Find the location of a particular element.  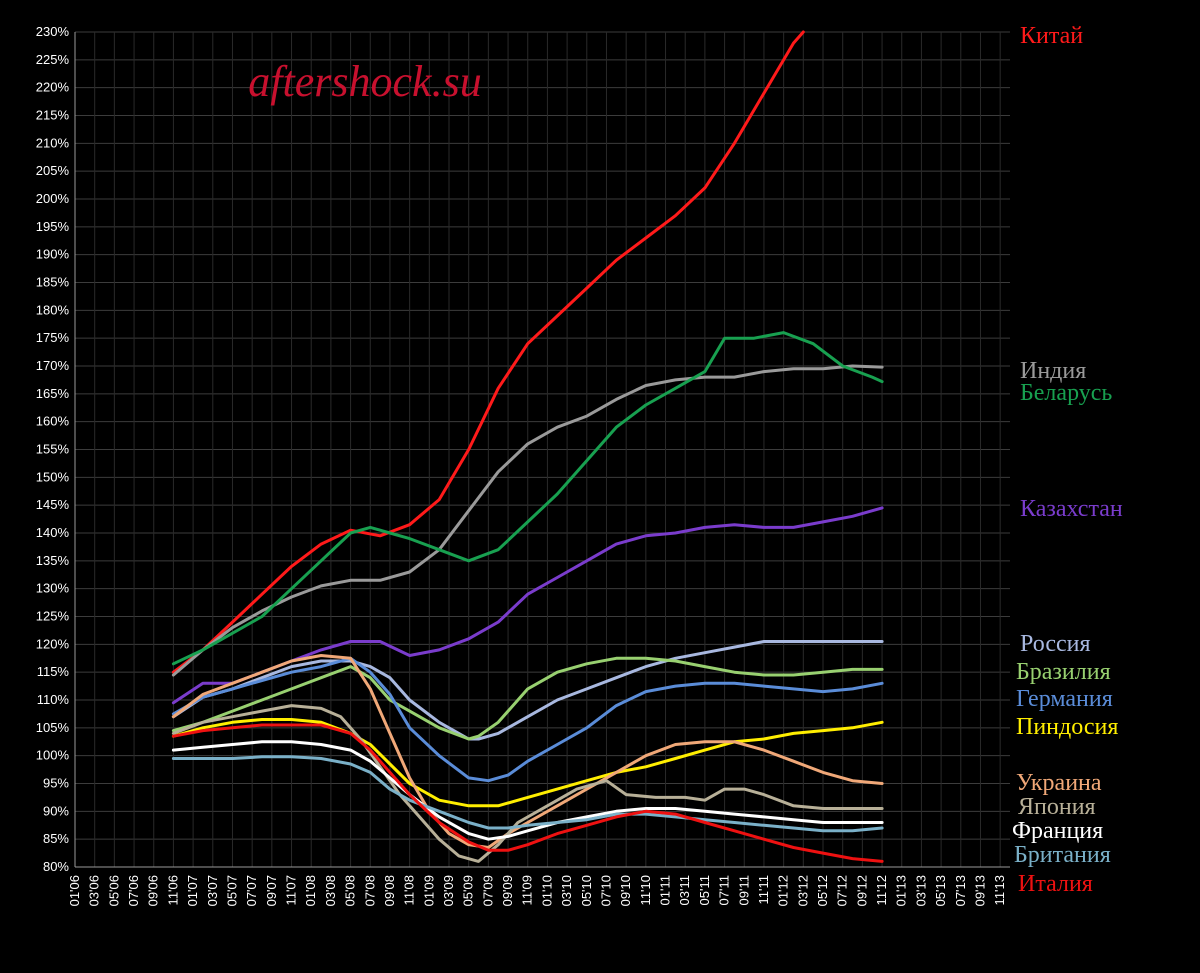

y-tick-label: 150% is located at coordinates (53, 476).